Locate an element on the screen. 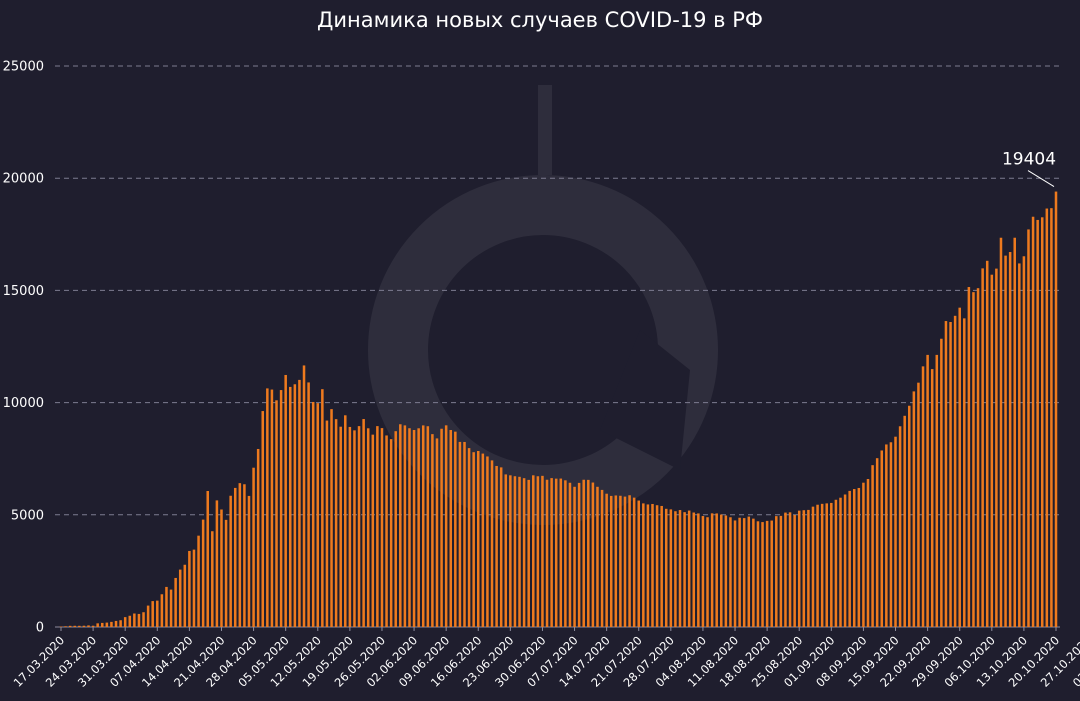 The image size is (1080, 701). y-tick-label: 10000 is located at coordinates (23, 403).